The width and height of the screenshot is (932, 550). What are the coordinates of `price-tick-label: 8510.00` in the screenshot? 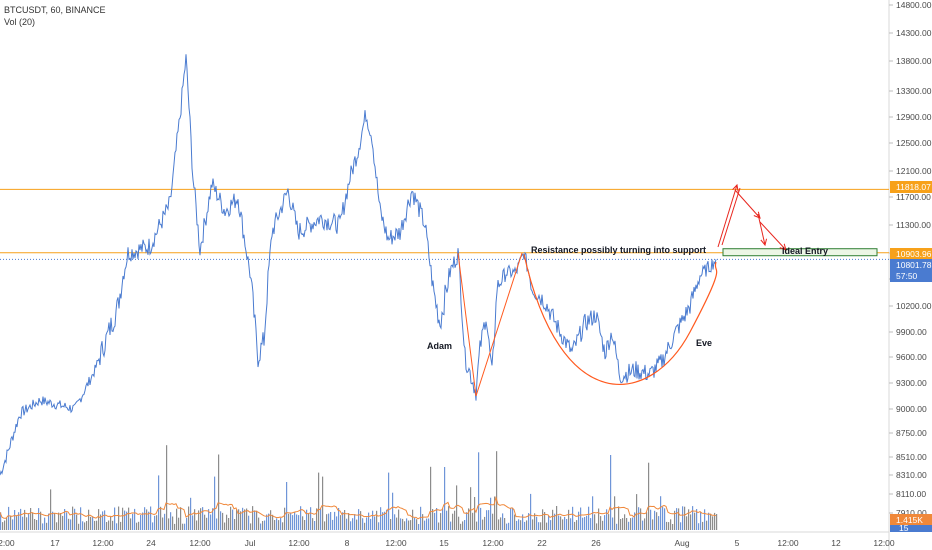 It's located at (911, 457).